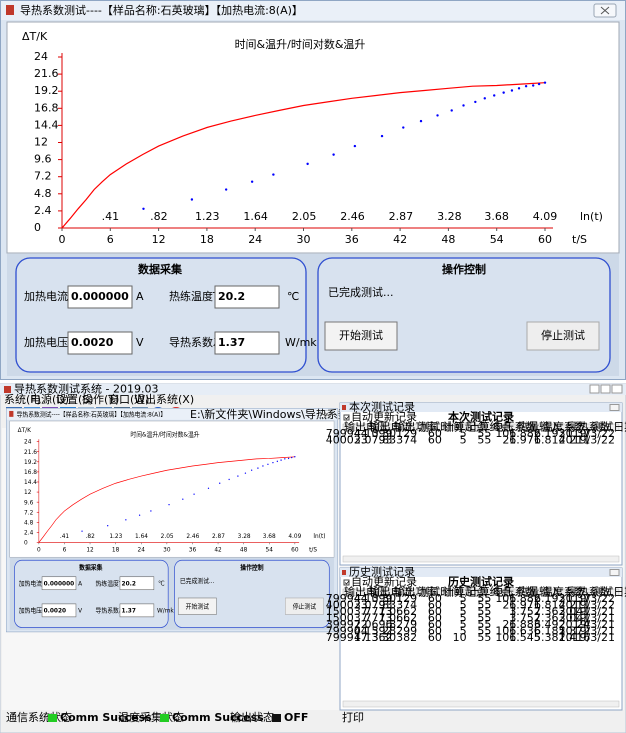 The width and height of the screenshot is (626, 733). What do you see at coordinates (579, 439) in the screenshot?
I see `table-cell: 211` at bounding box center [579, 439].